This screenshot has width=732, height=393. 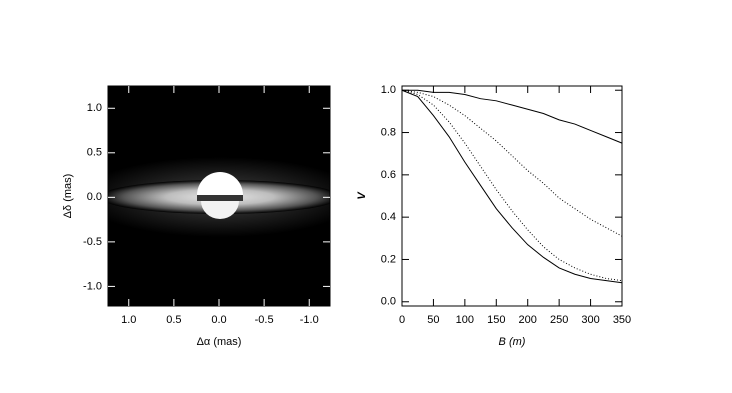 What do you see at coordinates (173, 320) in the screenshot?
I see `x-tick-label: 0.5` at bounding box center [173, 320].